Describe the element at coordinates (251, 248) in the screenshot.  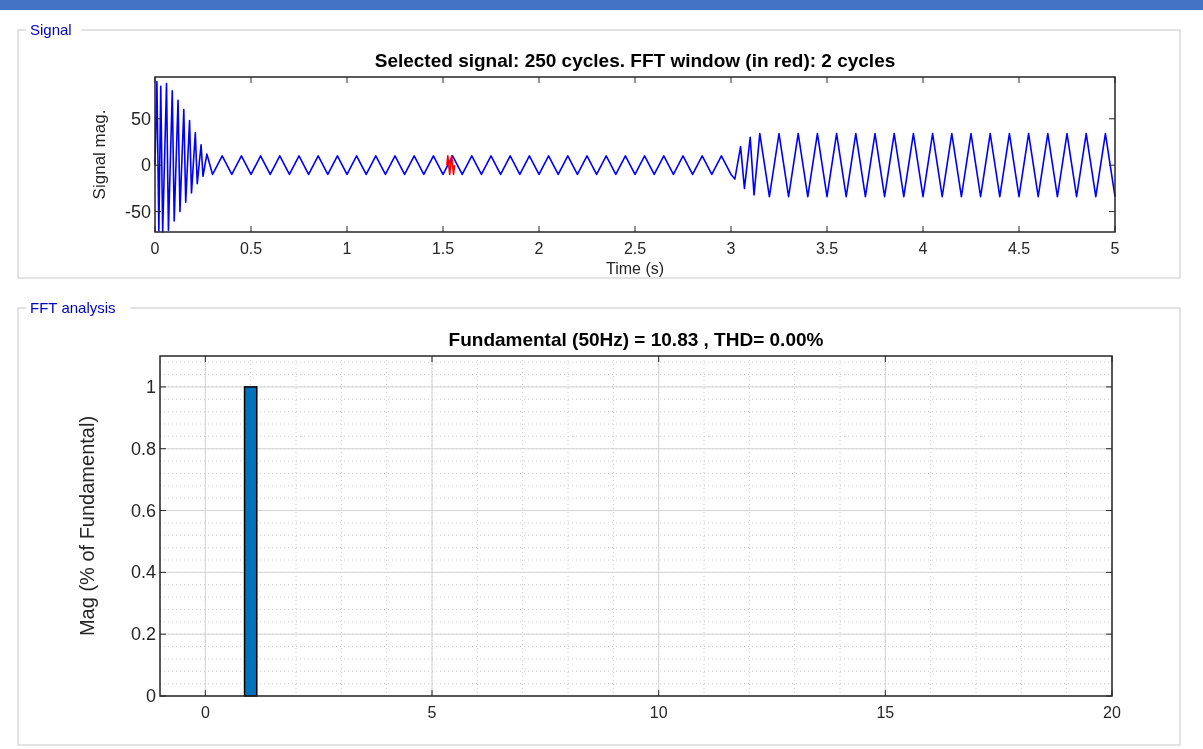
I see `x-tick-label: 0.5` at that location.